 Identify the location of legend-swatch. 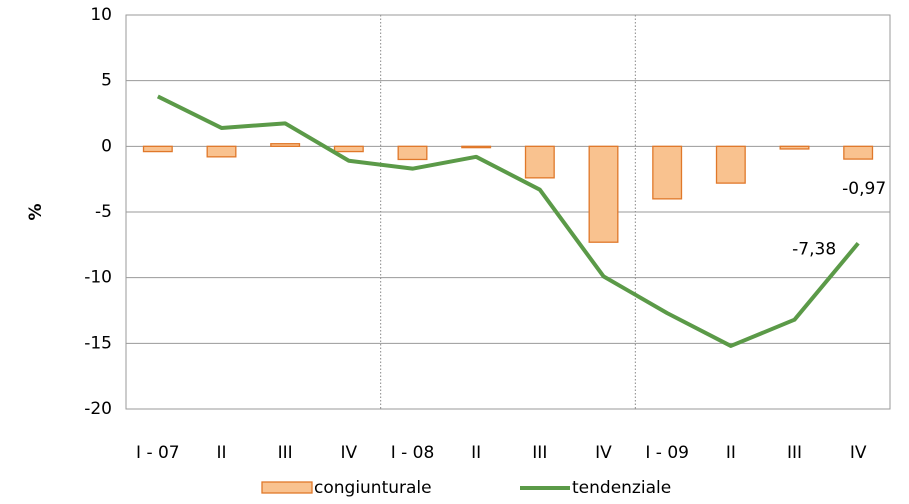
(287, 487).